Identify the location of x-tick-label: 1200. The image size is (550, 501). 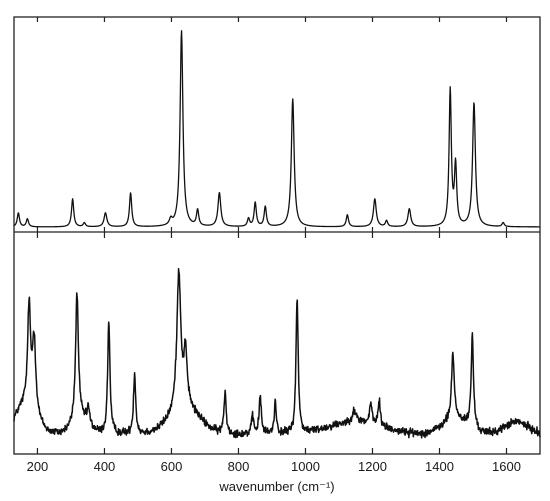
(372, 466).